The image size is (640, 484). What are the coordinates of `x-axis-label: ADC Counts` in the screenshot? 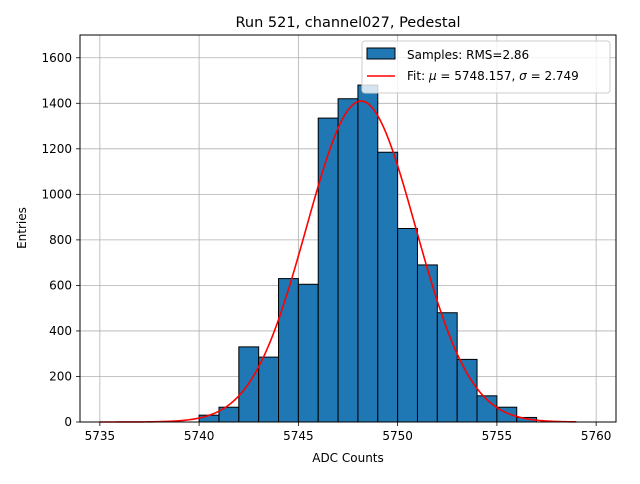 It's located at (348, 458).